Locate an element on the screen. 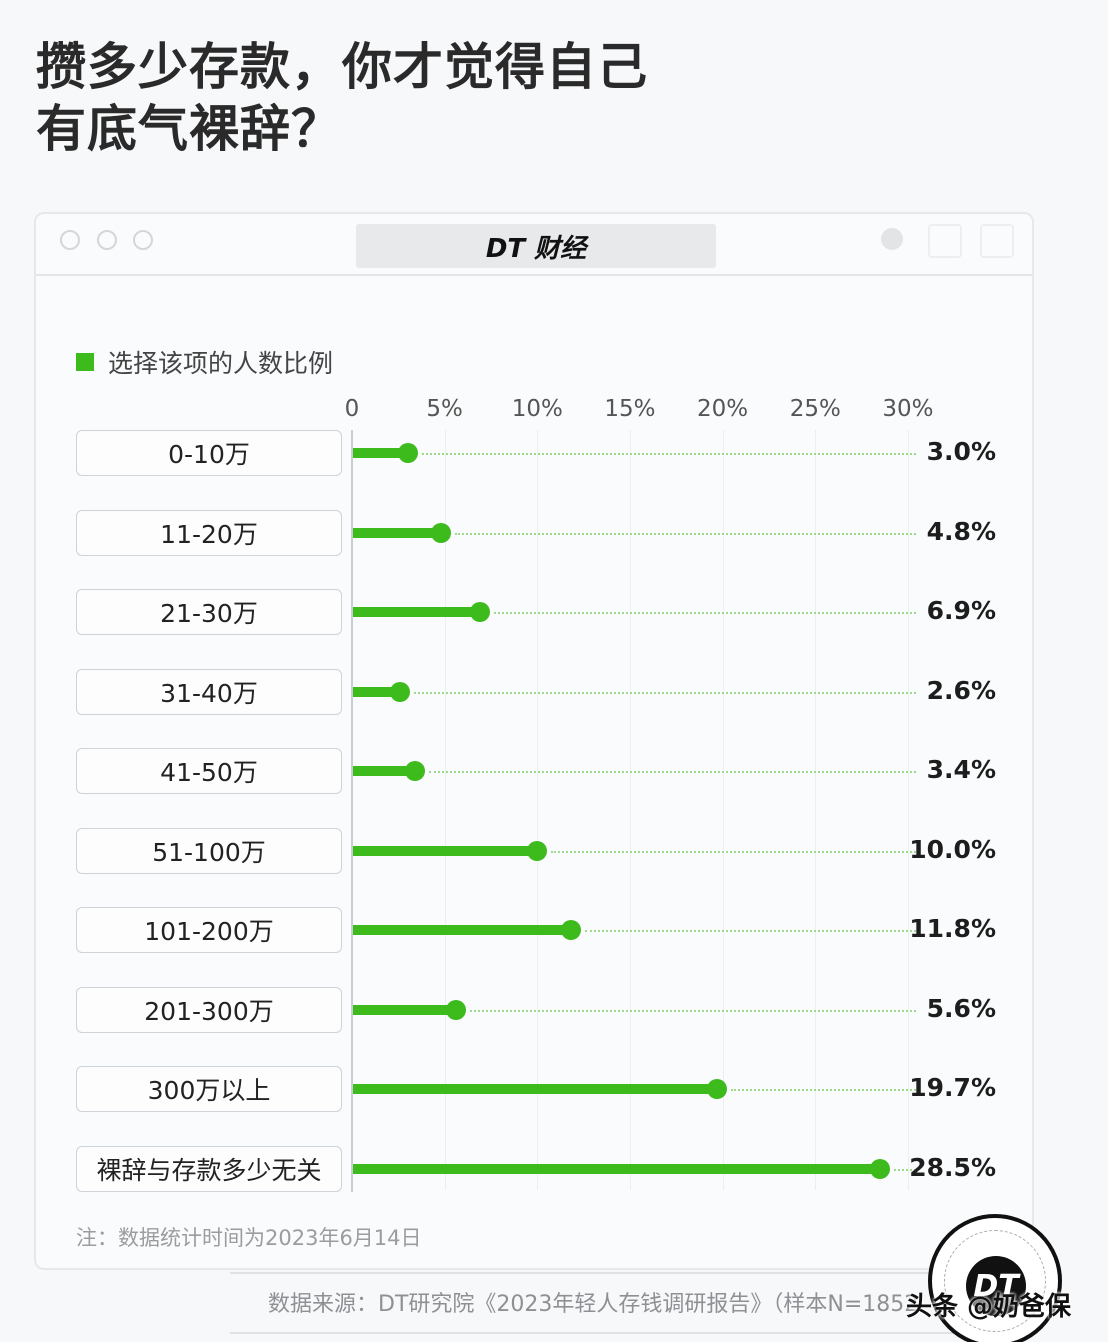  source-banner is located at coordinates (600, 1303).